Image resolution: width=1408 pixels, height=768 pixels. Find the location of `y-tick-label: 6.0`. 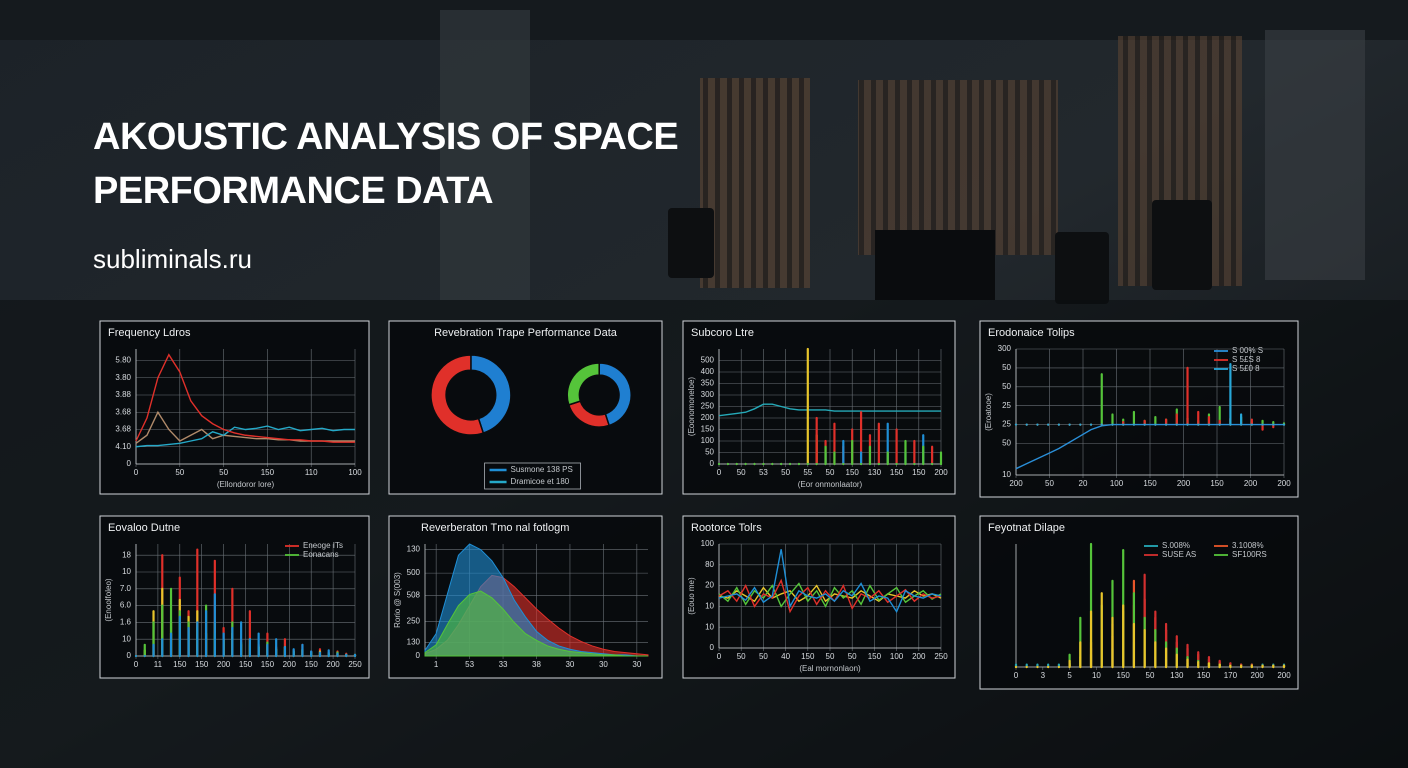

y-tick-label: 6.0 is located at coordinates (126, 605).